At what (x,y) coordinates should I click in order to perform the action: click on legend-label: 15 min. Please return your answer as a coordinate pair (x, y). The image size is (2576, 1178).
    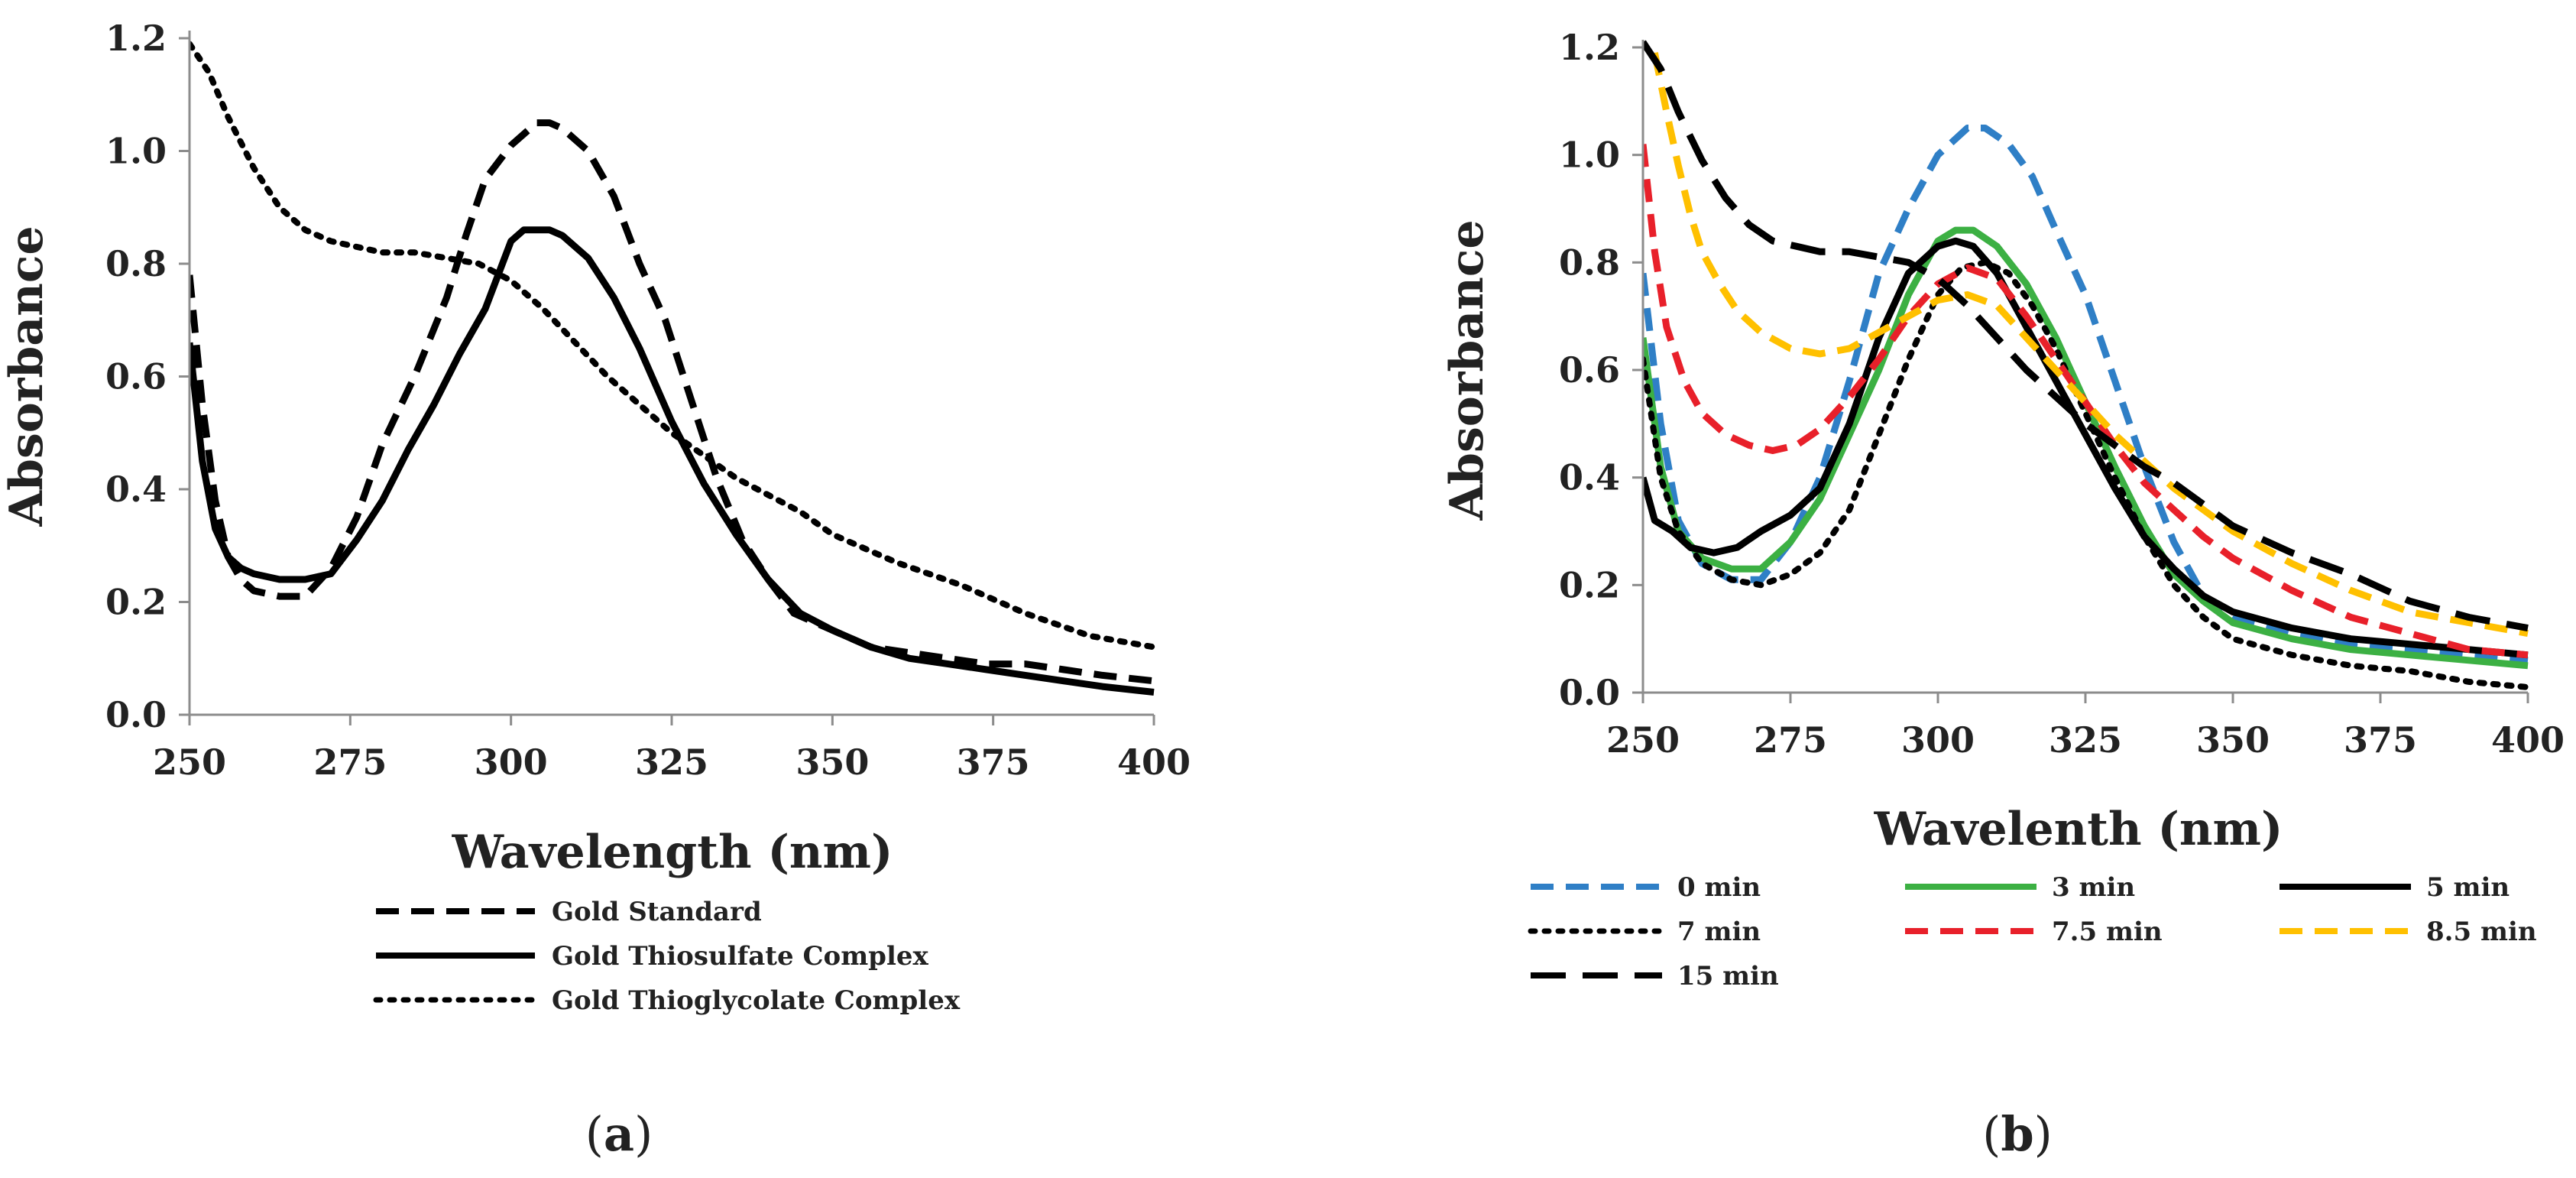
    Looking at the image, I should click on (1728, 976).